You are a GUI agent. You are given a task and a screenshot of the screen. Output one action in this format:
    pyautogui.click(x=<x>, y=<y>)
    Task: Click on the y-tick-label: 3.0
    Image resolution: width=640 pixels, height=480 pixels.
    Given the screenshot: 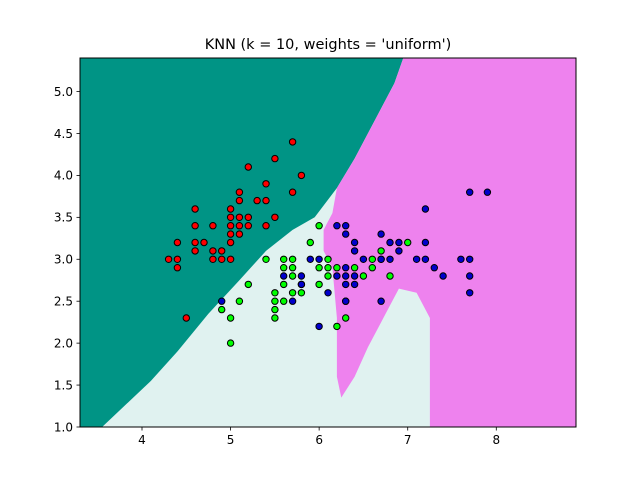 What is the action you would take?
    pyautogui.click(x=63, y=260)
    